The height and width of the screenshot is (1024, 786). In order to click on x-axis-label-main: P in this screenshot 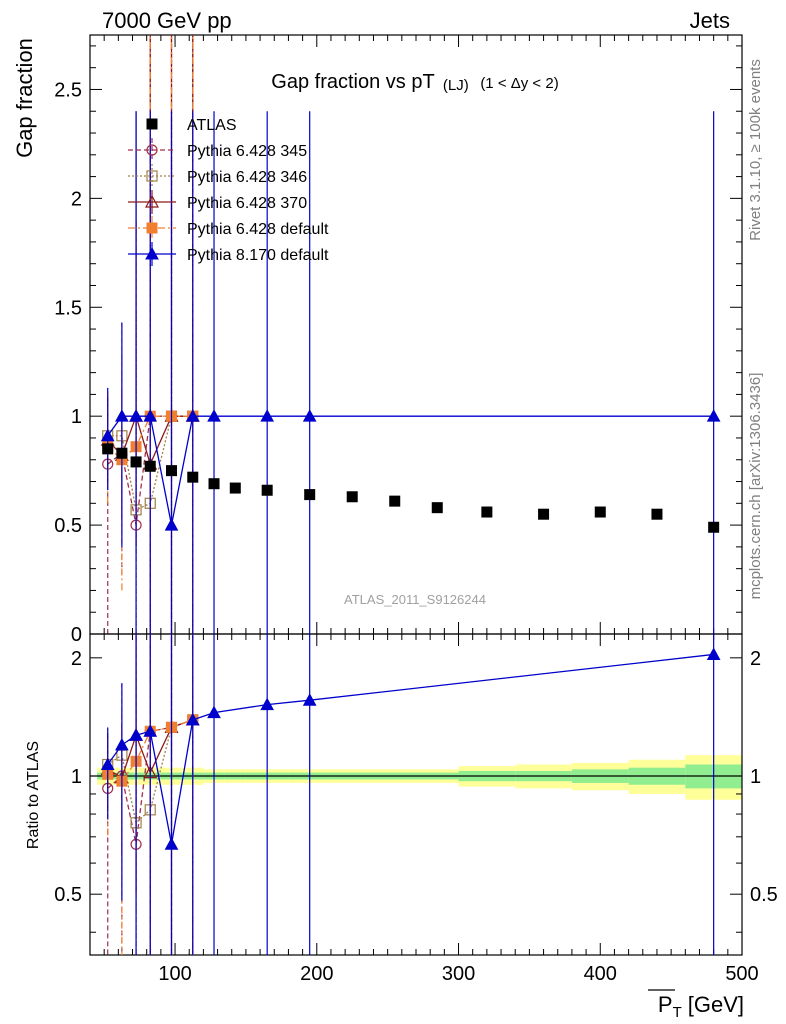, I will do `click(665, 1004)`.